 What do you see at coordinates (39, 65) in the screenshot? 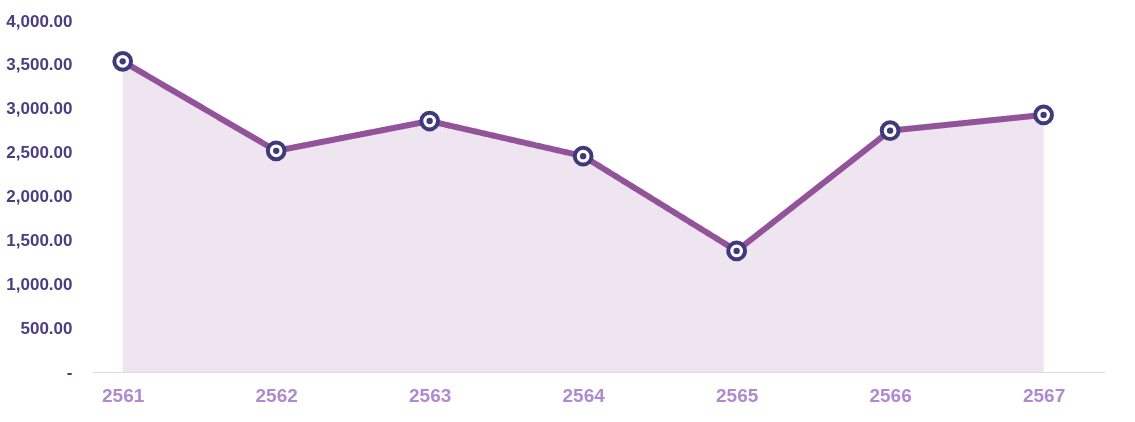
I see `y-tick-label: 3,500.00` at bounding box center [39, 65].